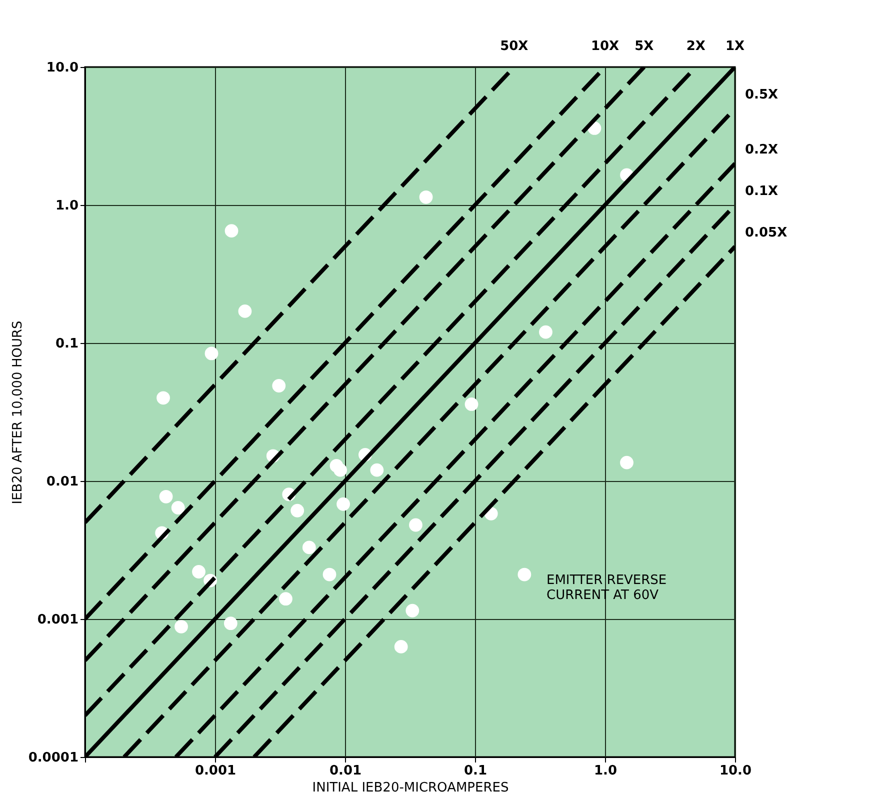  I want to click on series-label: 5X, so click(644, 46).